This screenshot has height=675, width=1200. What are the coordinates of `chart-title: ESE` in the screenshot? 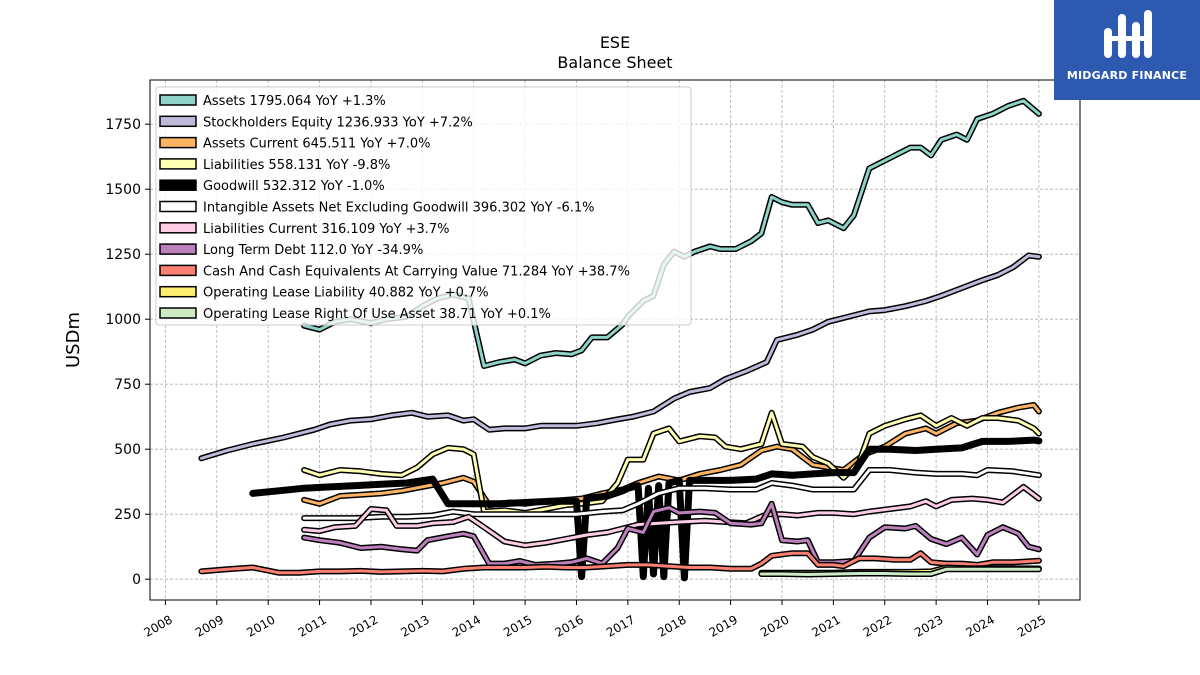 It's located at (615, 42).